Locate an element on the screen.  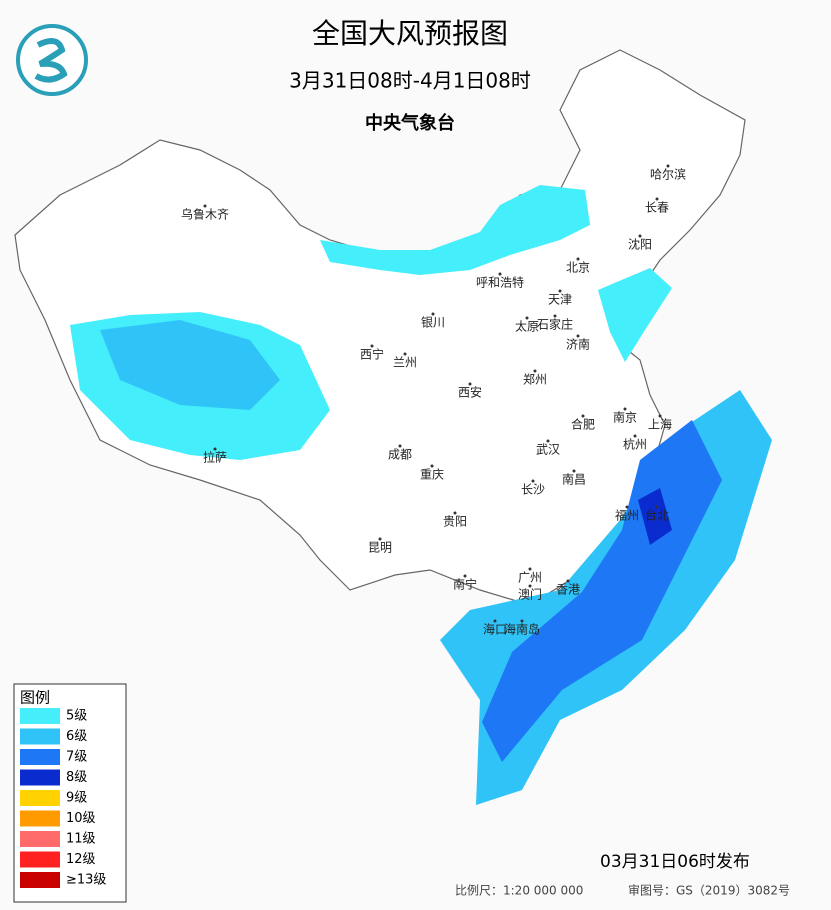
city-label: 澳门 is located at coordinates (530, 594).